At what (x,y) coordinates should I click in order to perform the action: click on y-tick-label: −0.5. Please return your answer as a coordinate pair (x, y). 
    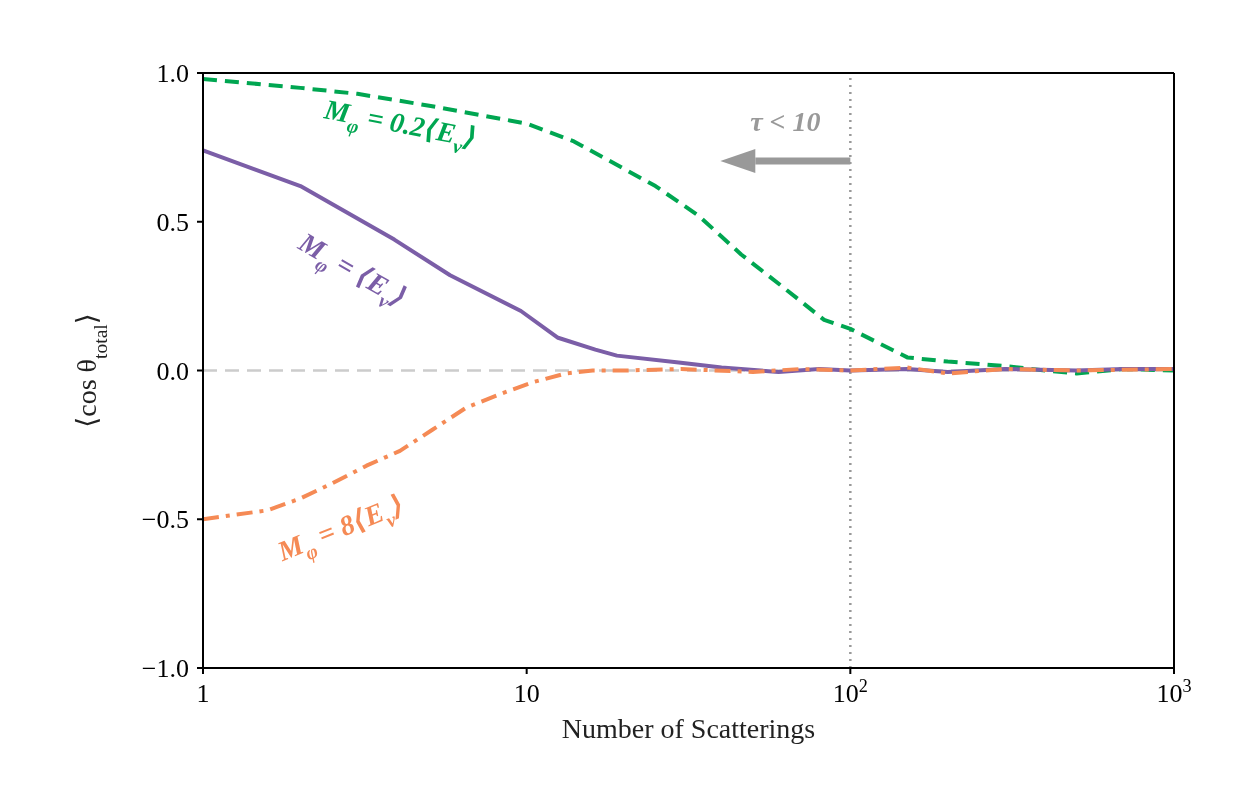
    Looking at the image, I should click on (165, 520).